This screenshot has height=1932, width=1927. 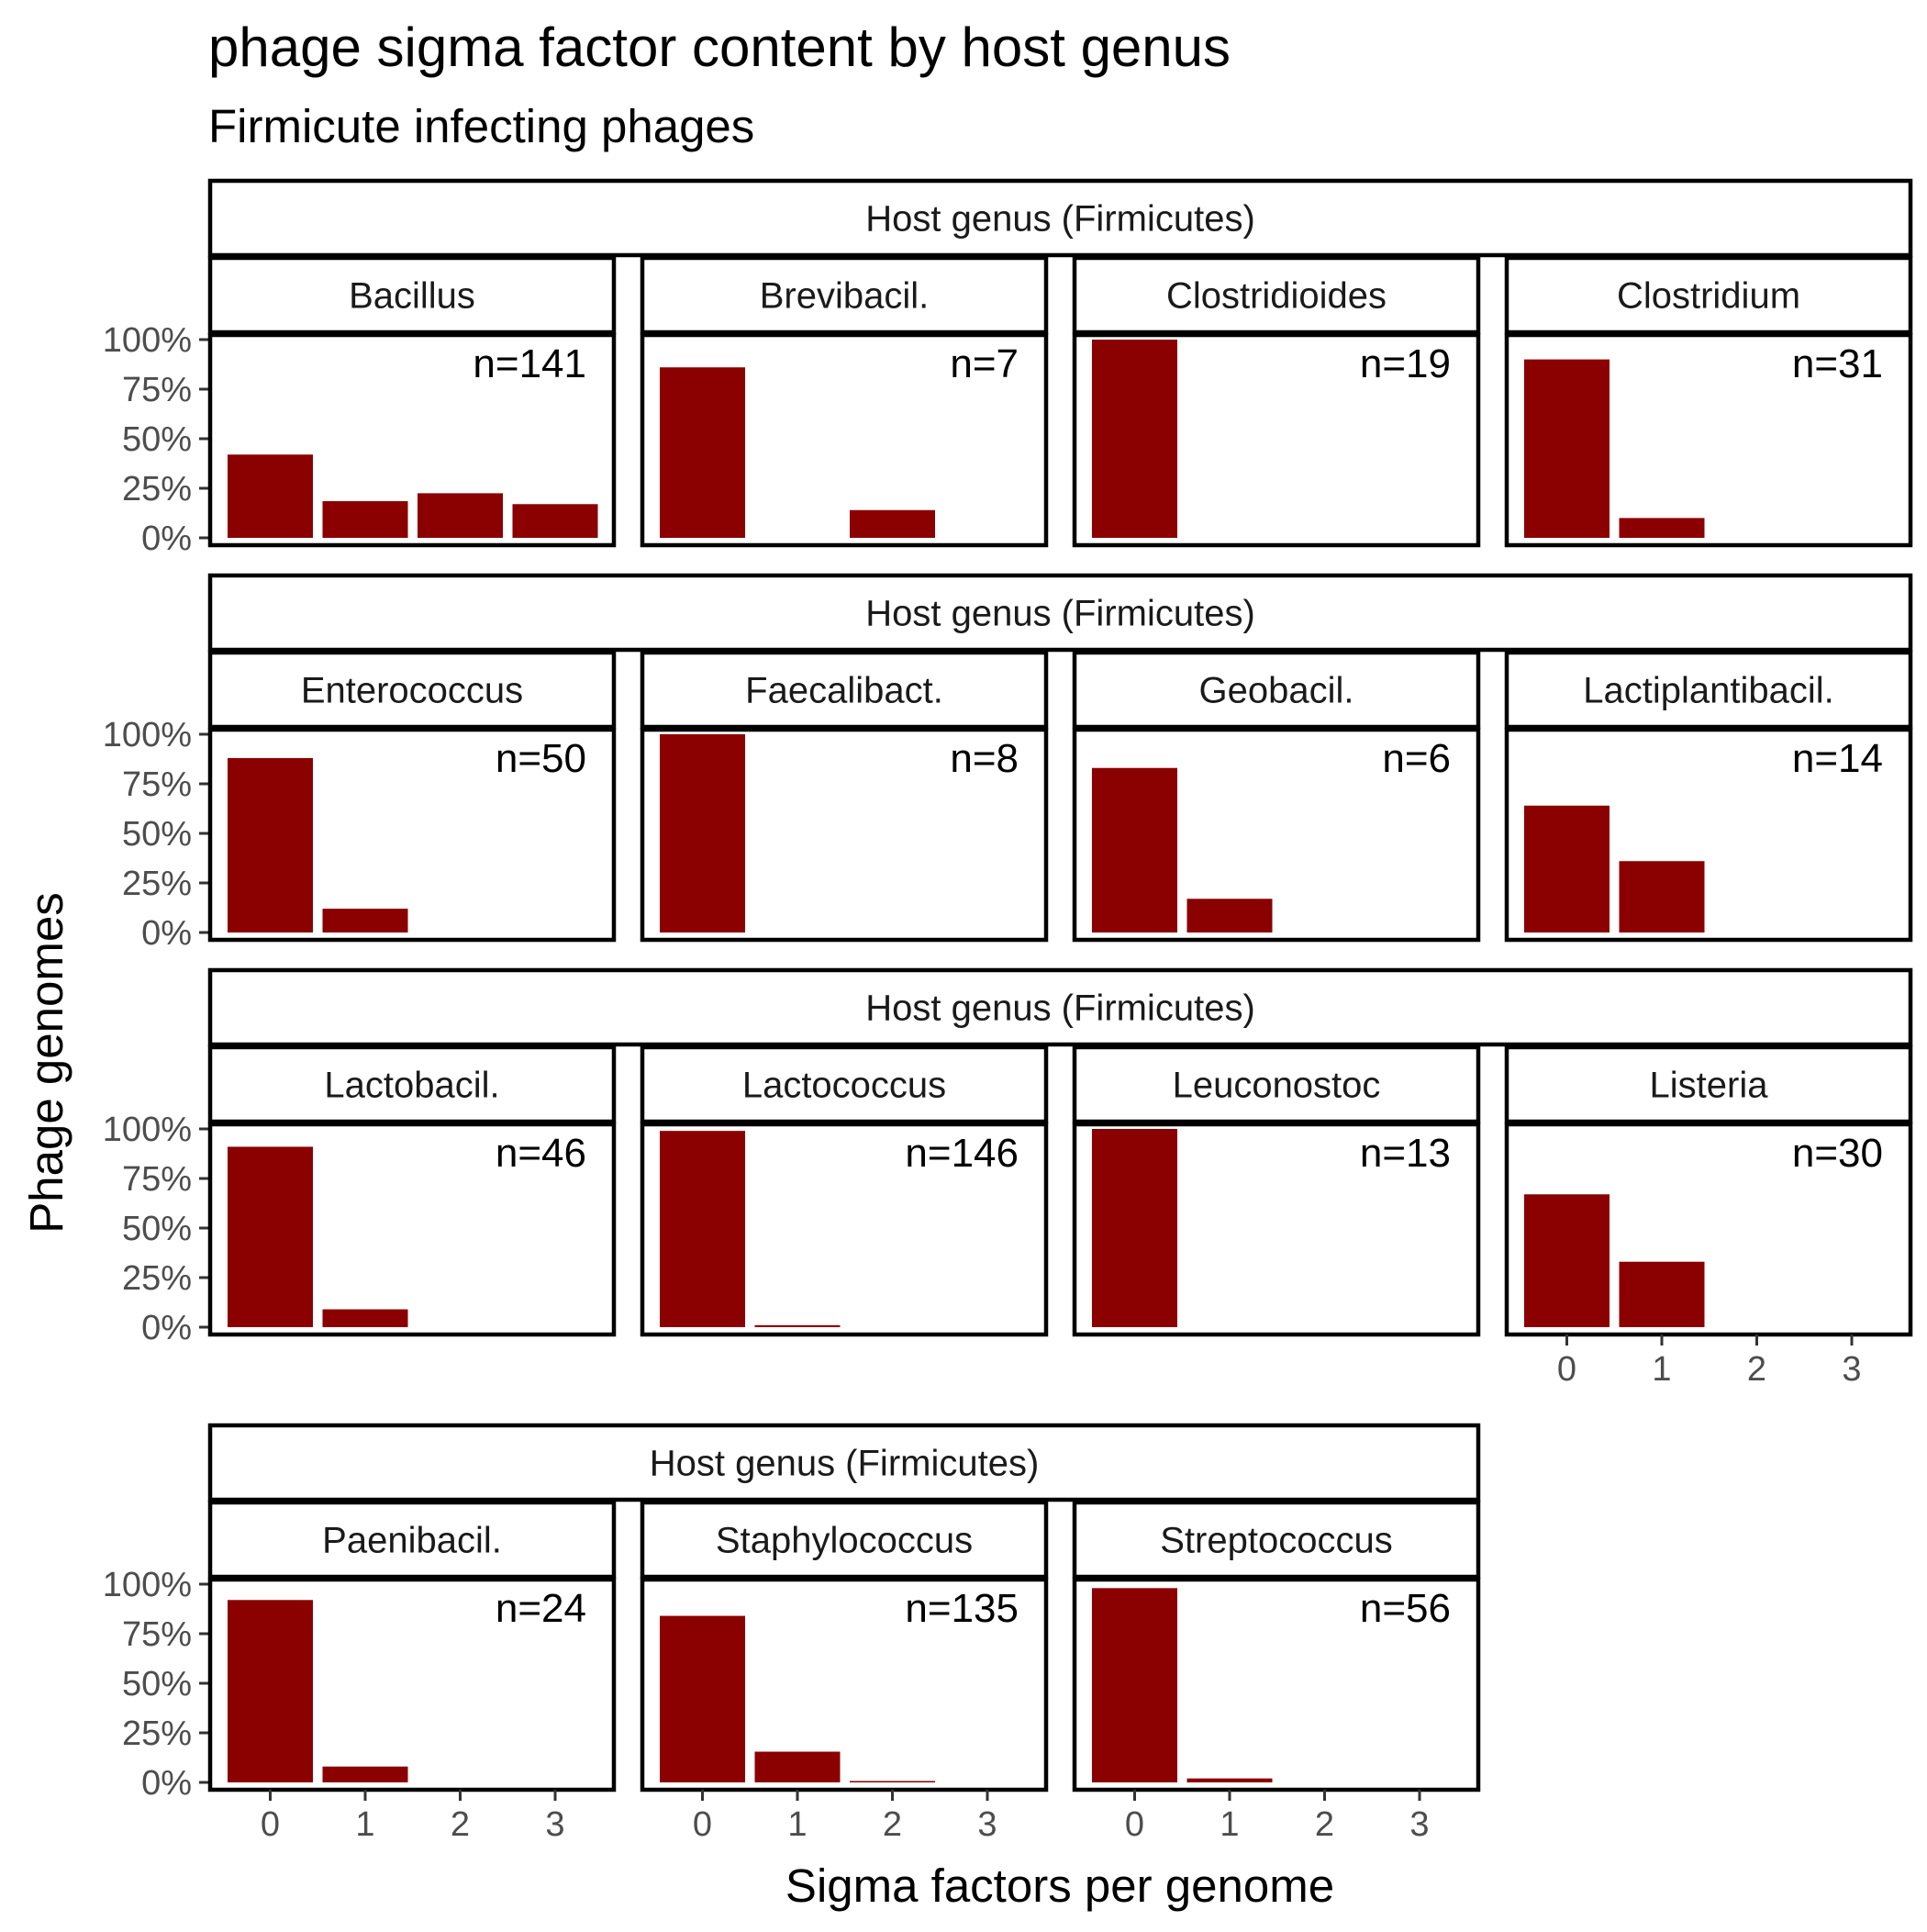 I want to click on n-count-label: n=6, so click(x=1416, y=758).